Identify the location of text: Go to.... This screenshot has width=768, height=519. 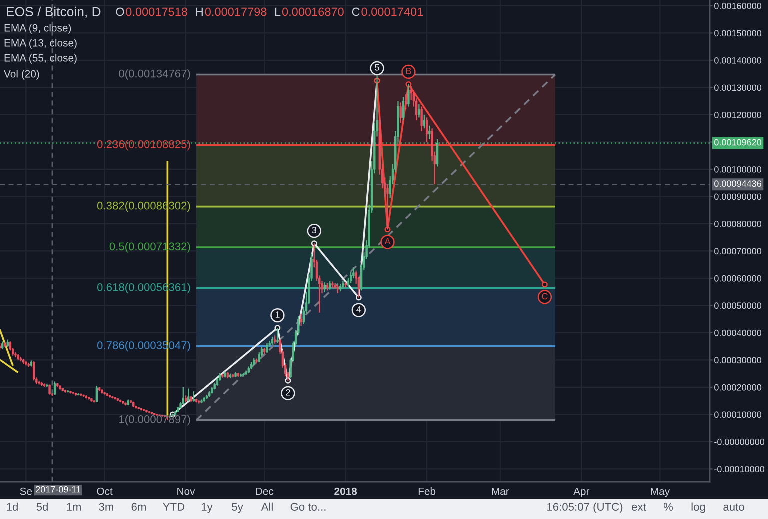
(308, 507).